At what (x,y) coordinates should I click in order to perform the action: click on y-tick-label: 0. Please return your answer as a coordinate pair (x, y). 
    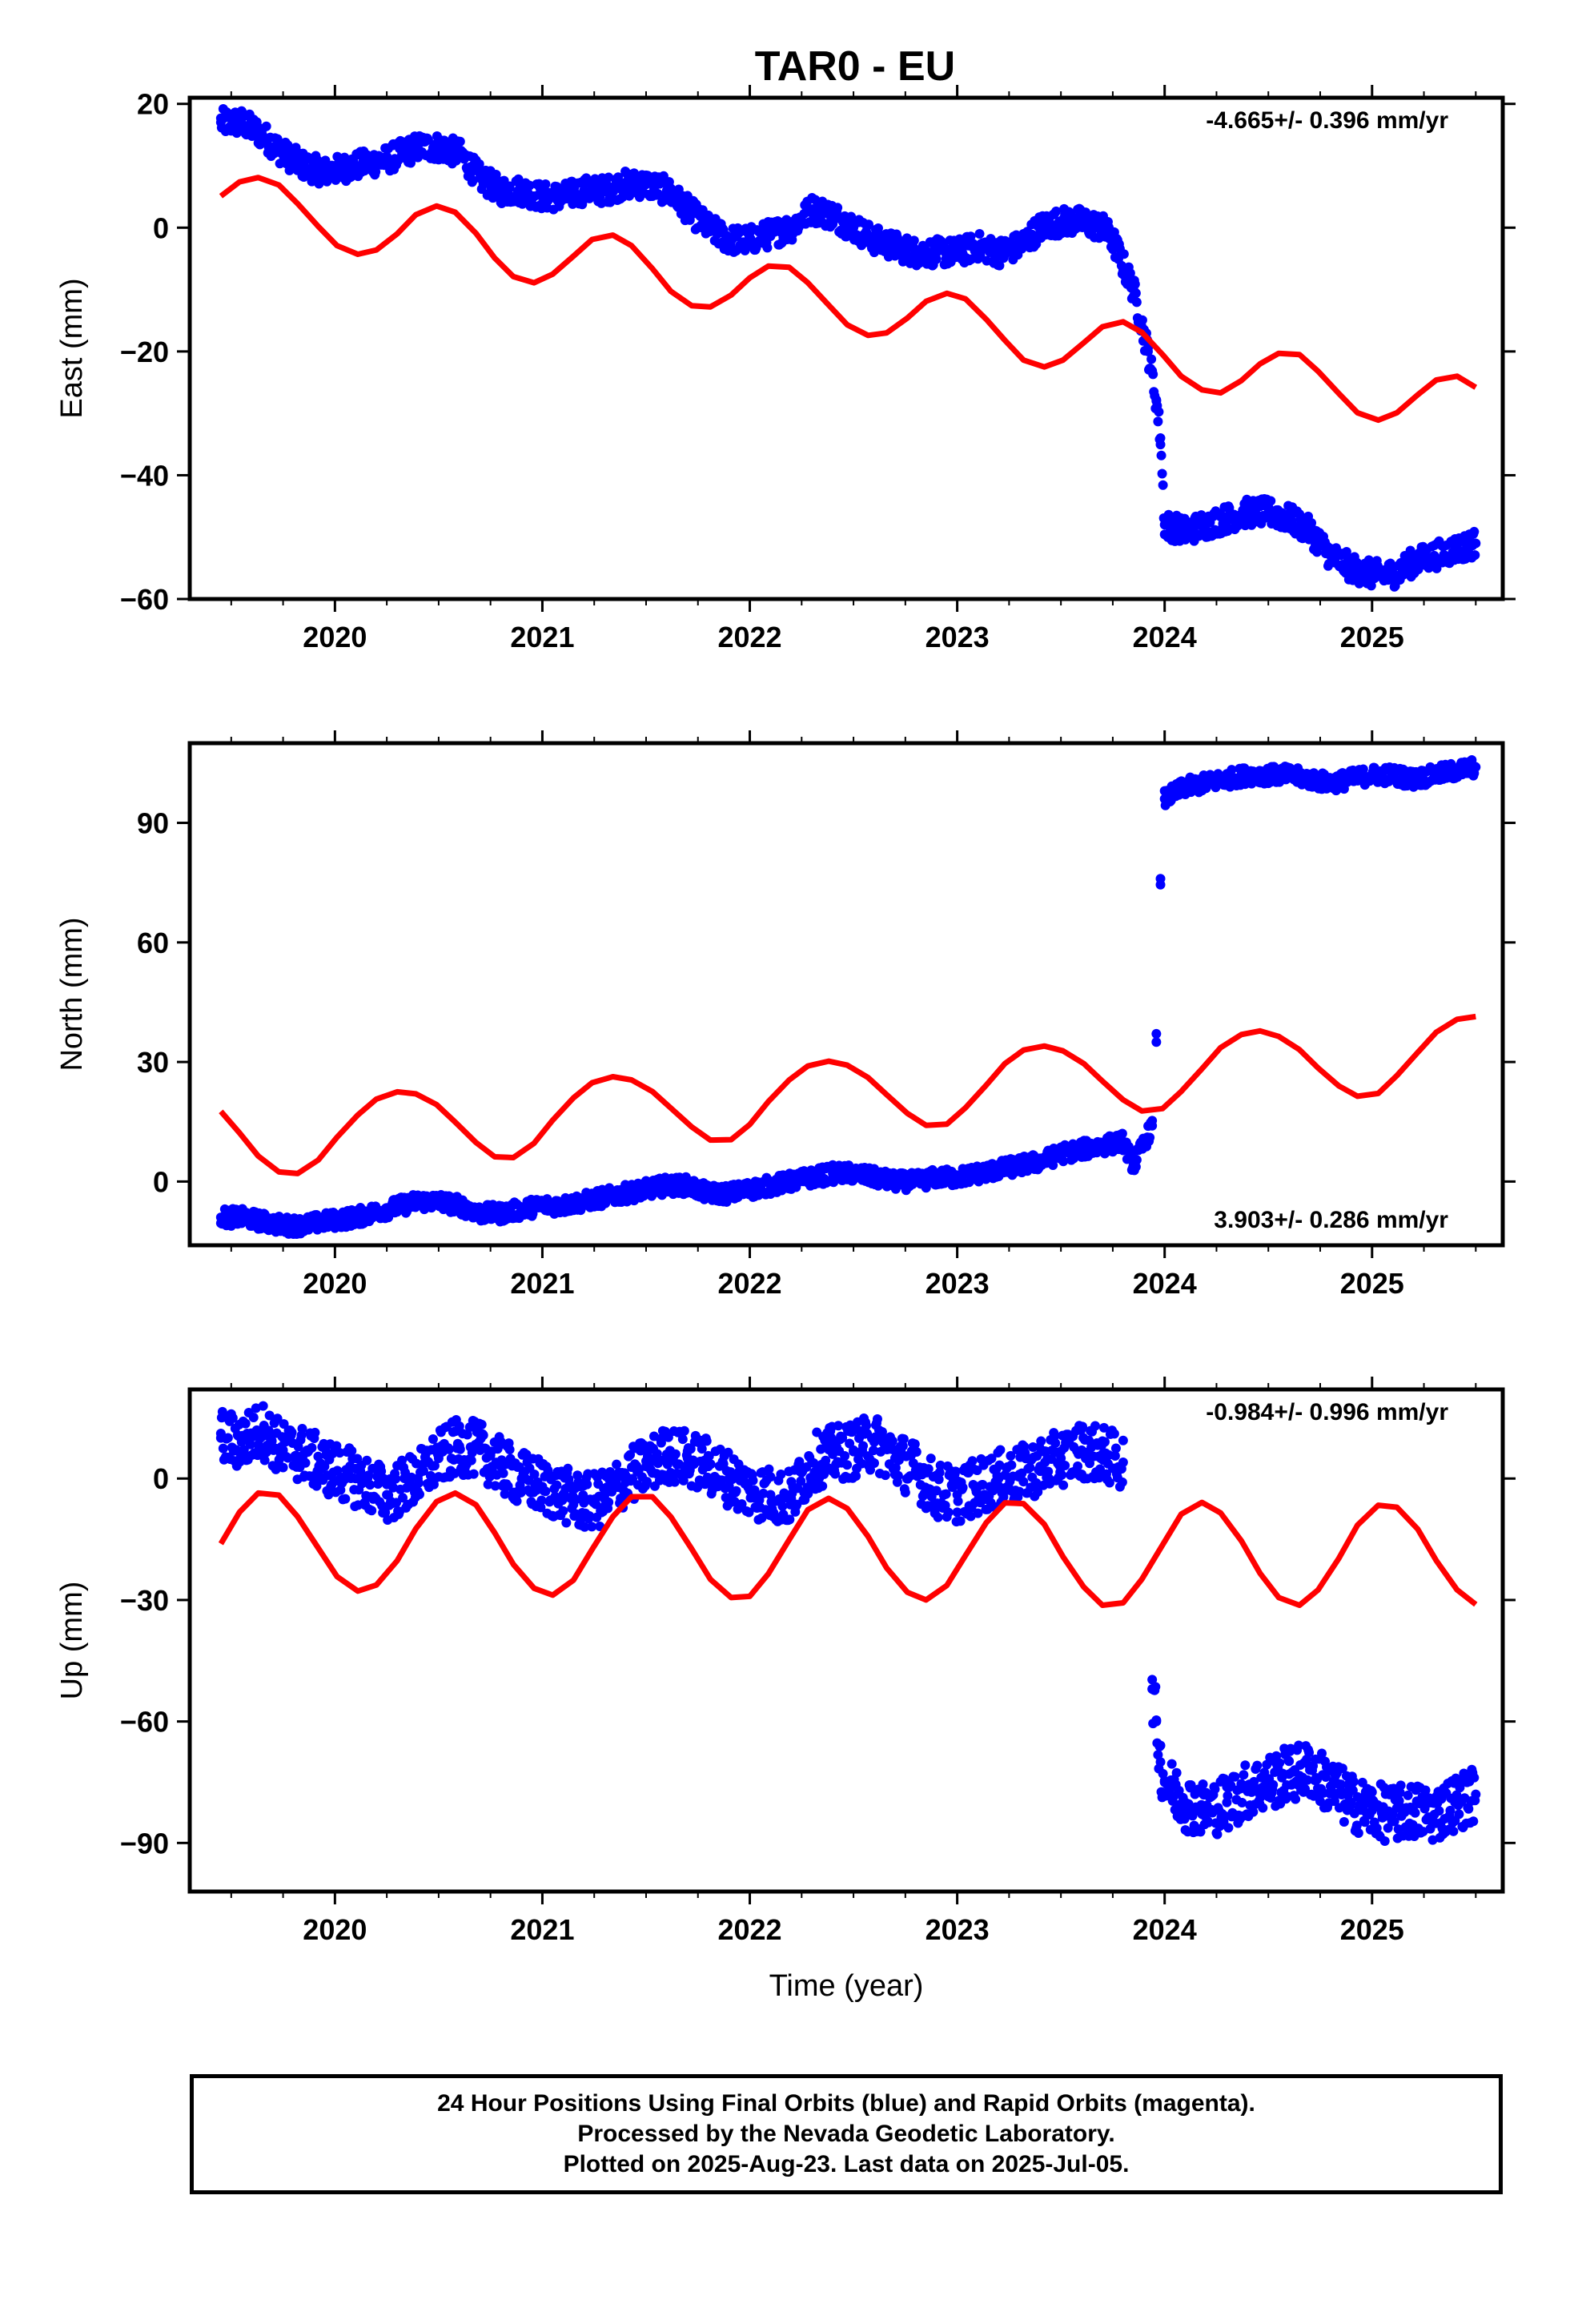
    Looking at the image, I should click on (161, 1181).